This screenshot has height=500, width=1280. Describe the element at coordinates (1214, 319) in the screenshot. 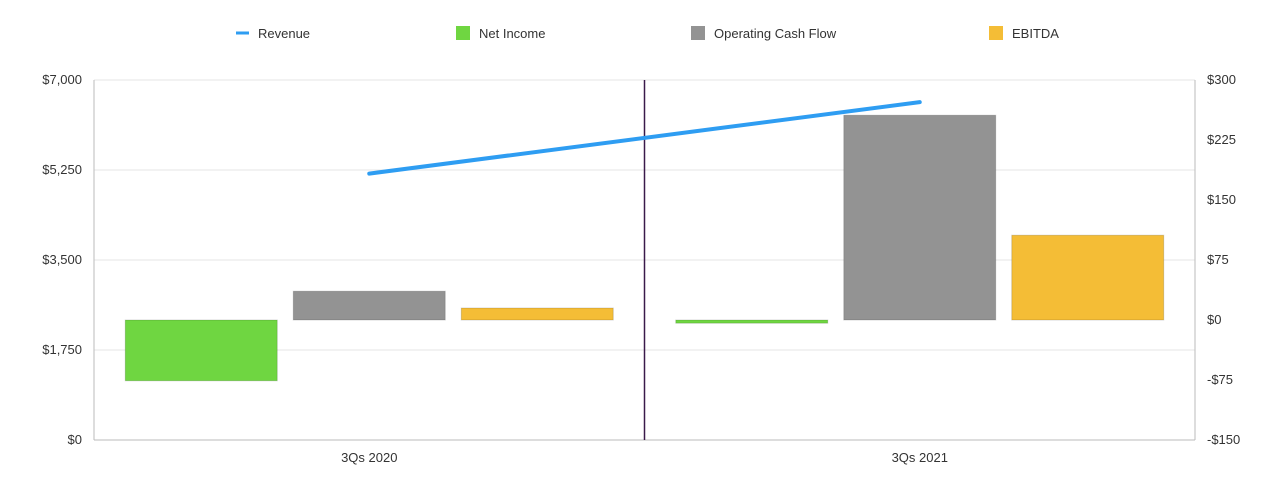

I see `right-axis-tick-label: $0` at that location.